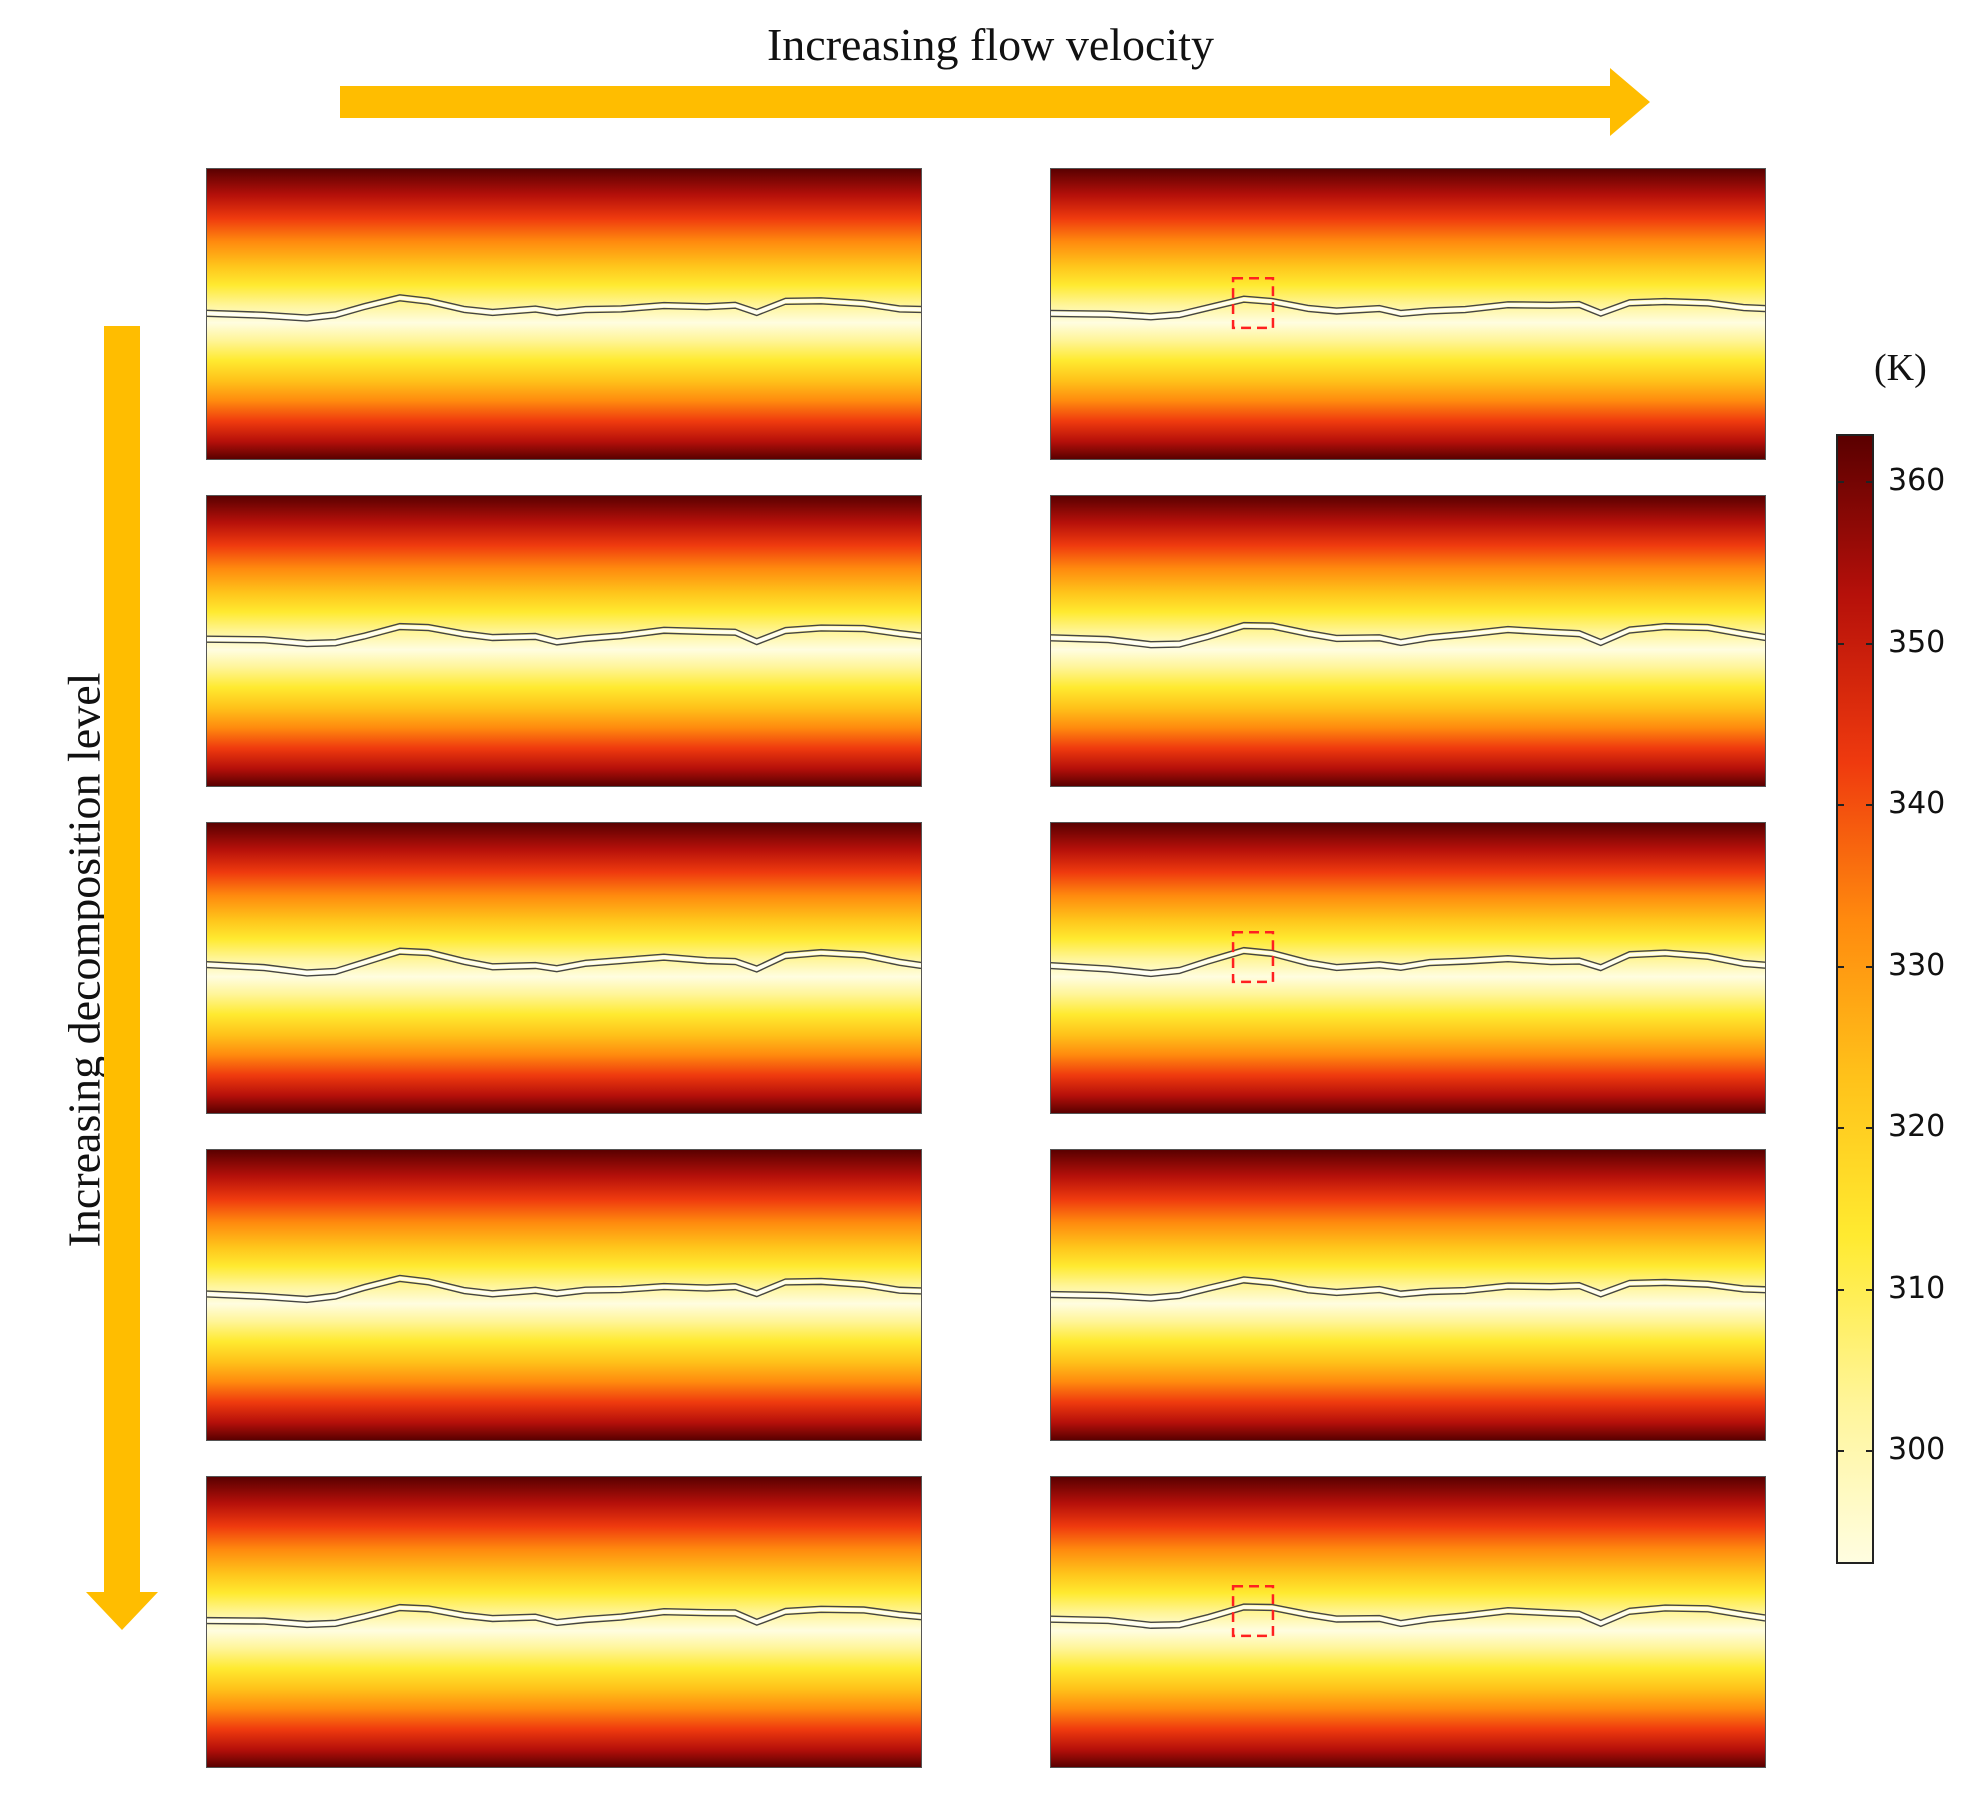 The height and width of the screenshot is (1801, 1981). I want to click on temperature-panel-r2-c2, so click(1408, 641).